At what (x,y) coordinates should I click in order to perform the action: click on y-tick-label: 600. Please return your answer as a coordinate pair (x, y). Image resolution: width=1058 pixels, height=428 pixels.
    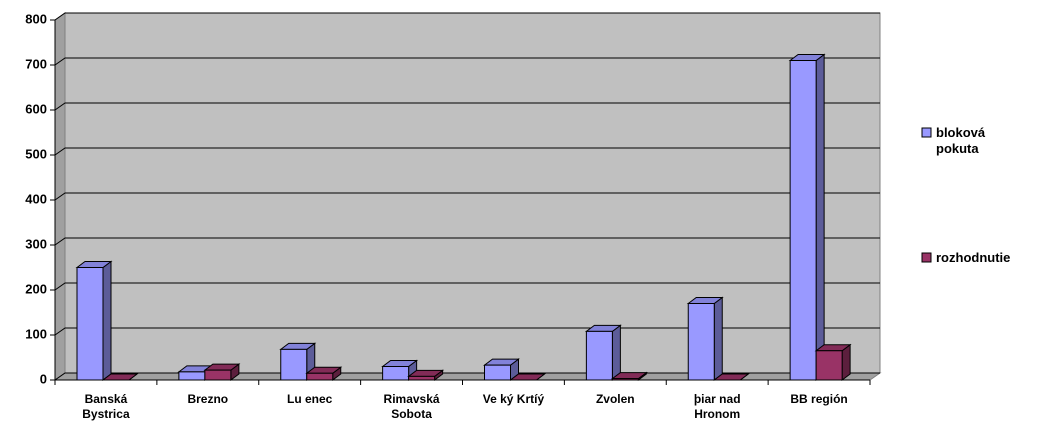
    Looking at the image, I should click on (36, 108).